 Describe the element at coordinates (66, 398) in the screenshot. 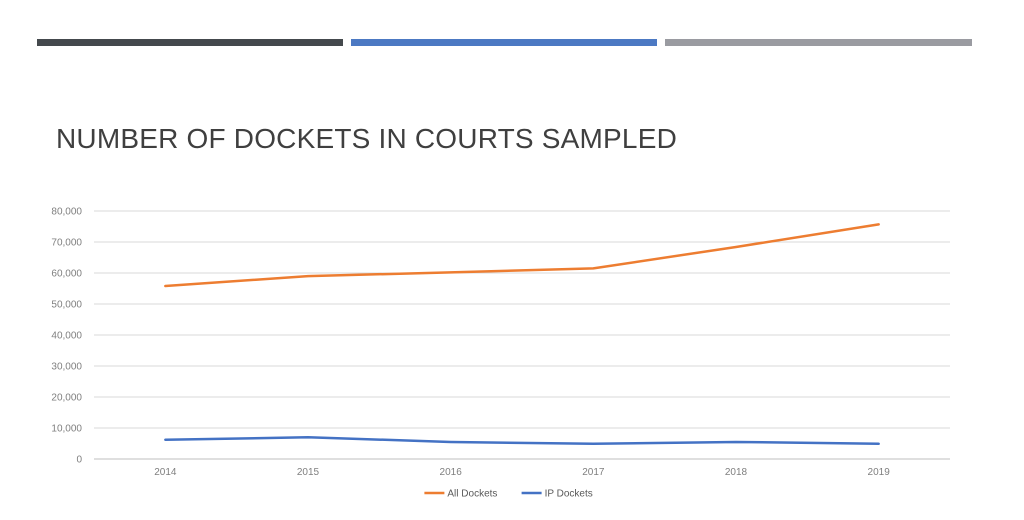

I see `y-tick-label: 20,000` at that location.